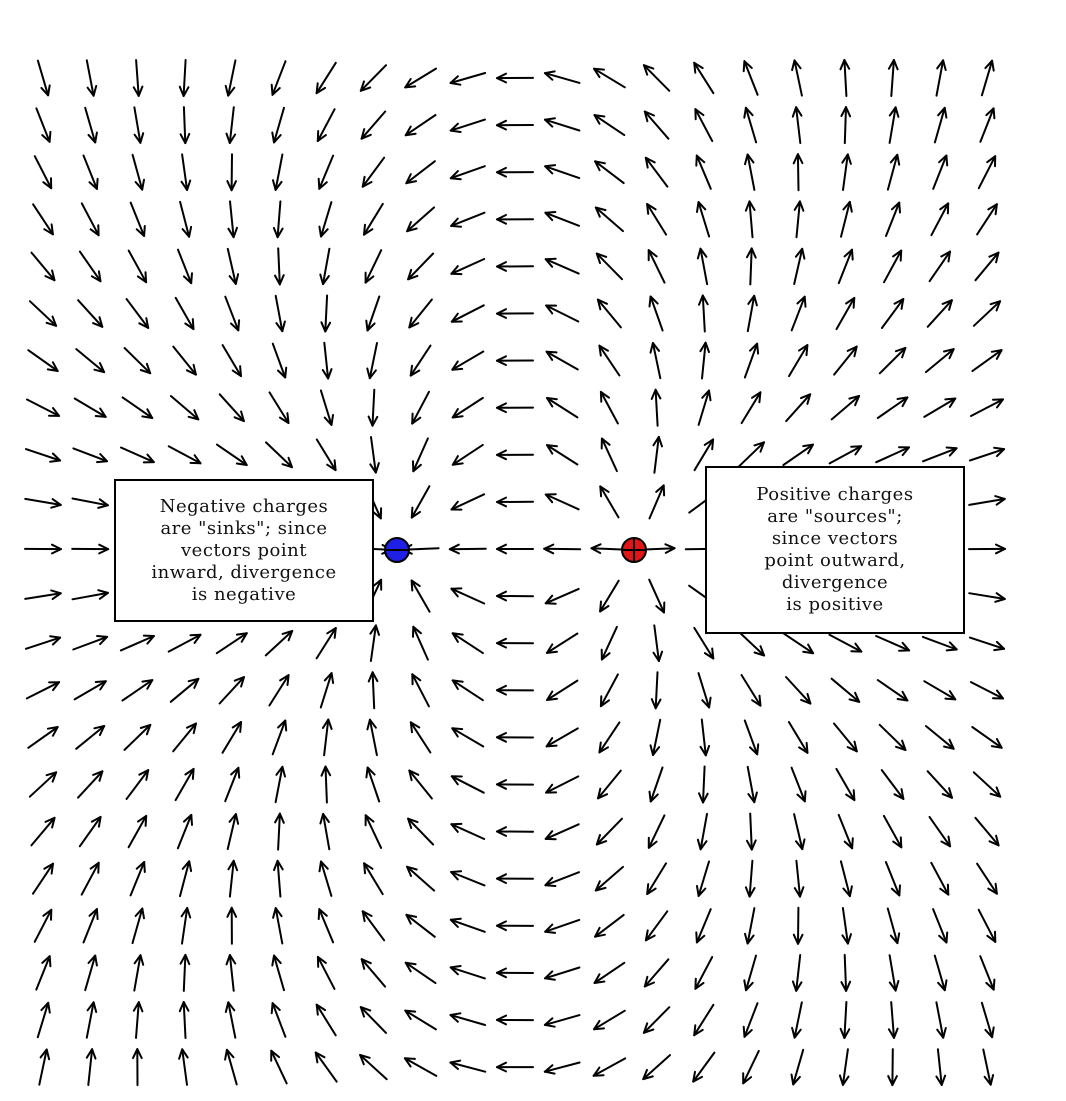  Describe the element at coordinates (244, 550) in the screenshot. I see `note-line: vectors point` at that location.